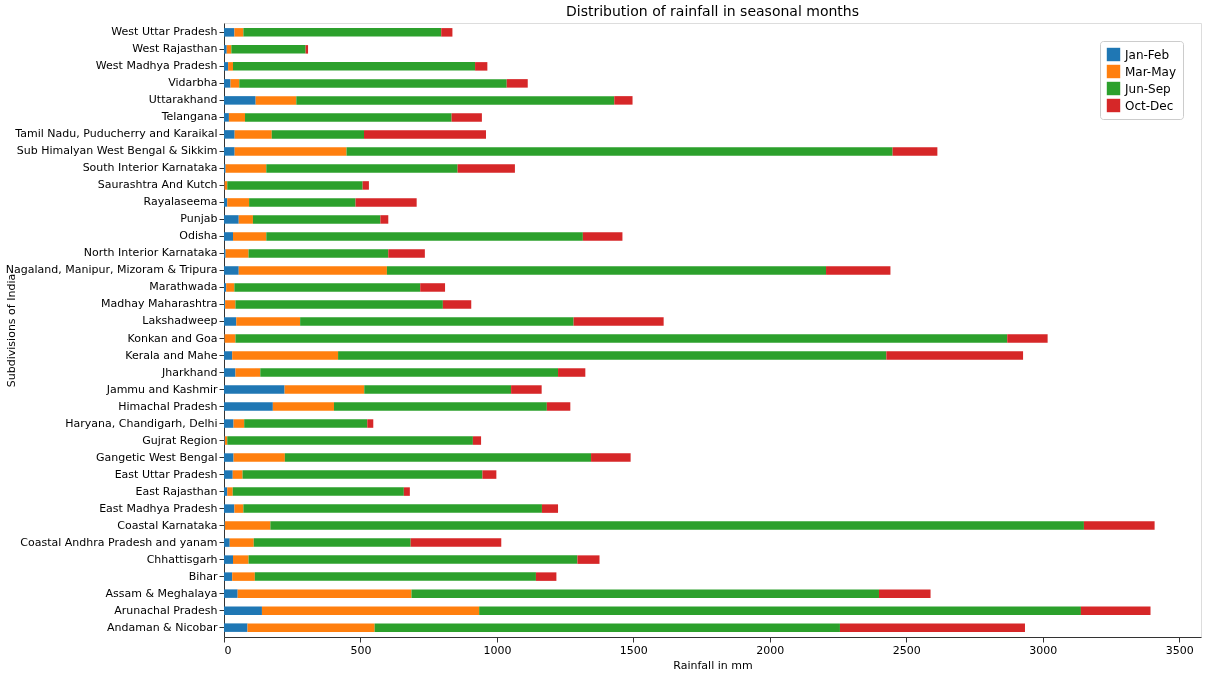 The width and height of the screenshot is (1231, 675). What do you see at coordinates (157, 185) in the screenshot?
I see `y-tick-label: Saurashtra And Kutch` at bounding box center [157, 185].